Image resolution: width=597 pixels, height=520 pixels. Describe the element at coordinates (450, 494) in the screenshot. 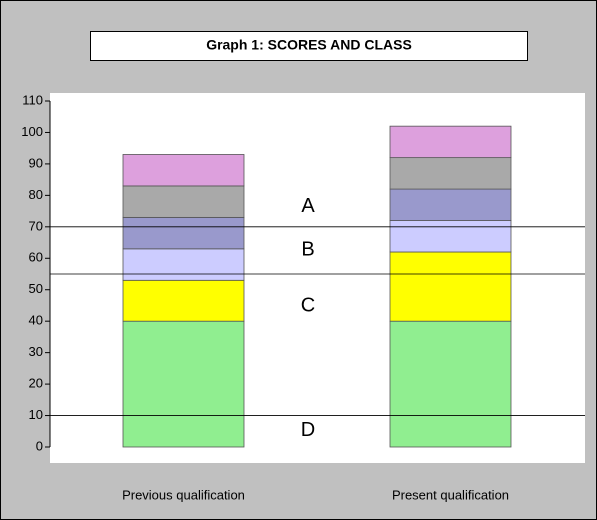

I see `x-tick-label: Present qualification` at that location.